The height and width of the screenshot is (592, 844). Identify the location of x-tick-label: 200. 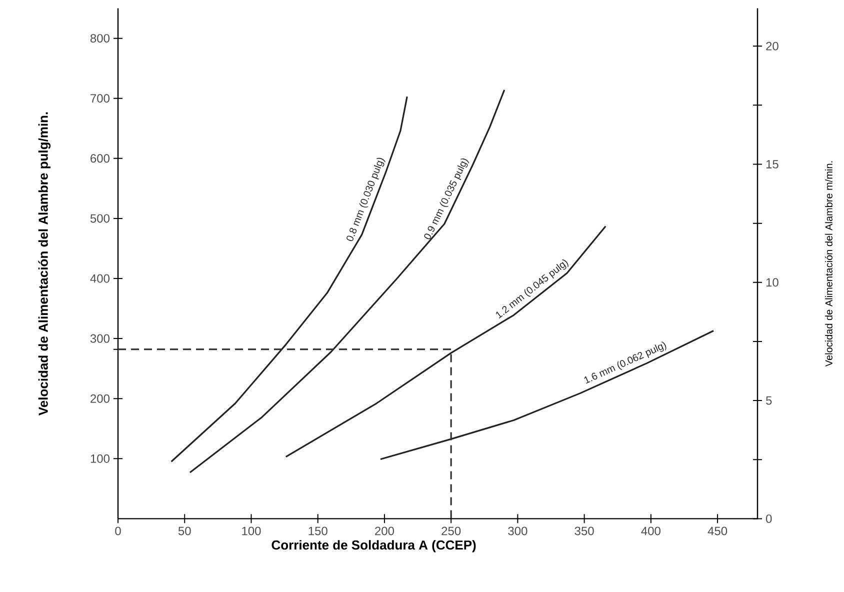
(384, 531).